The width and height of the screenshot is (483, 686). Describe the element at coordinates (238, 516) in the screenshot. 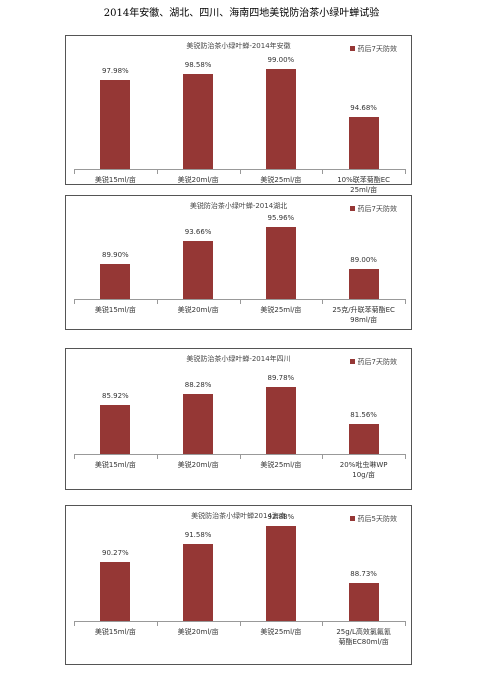

I see `chart-title: 美锐防治茶小绿叶蝉2014海南` at that location.